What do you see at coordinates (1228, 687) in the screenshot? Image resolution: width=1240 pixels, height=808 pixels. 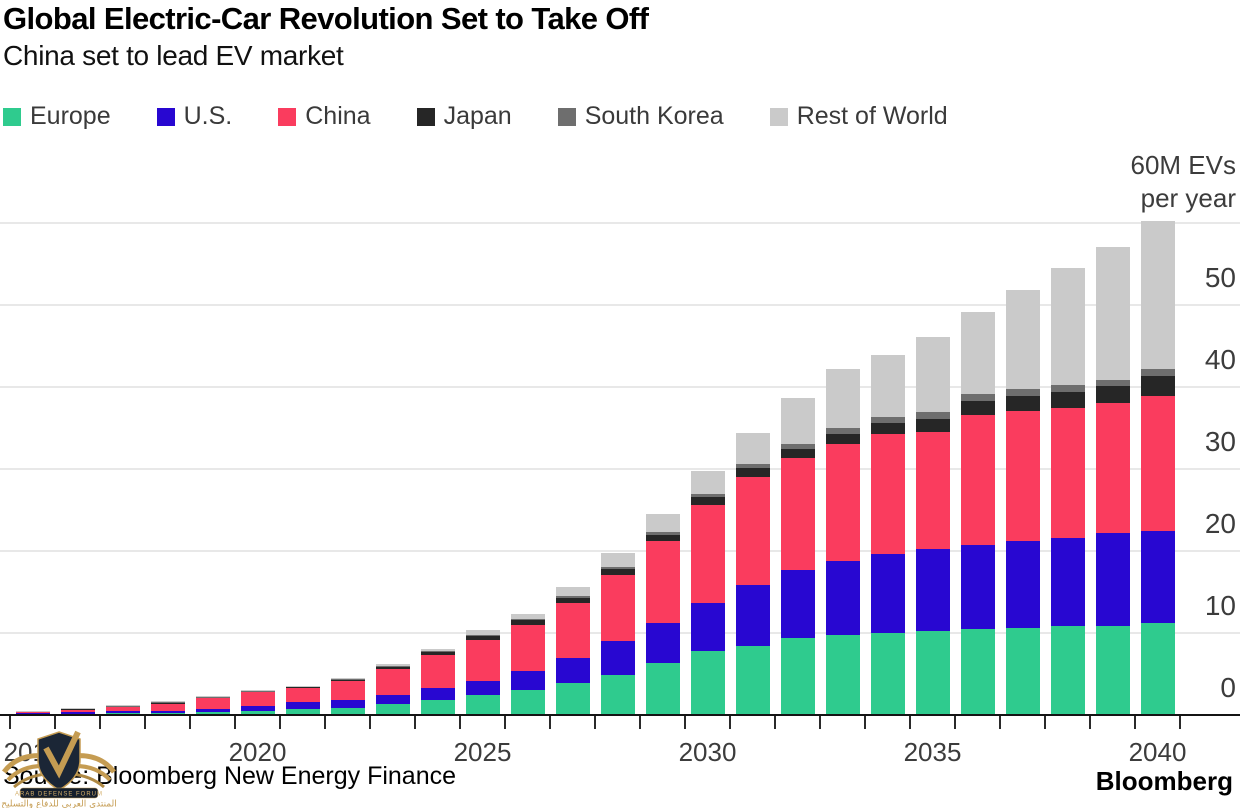 I see `y-axis-label-0: 0` at bounding box center [1228, 687].